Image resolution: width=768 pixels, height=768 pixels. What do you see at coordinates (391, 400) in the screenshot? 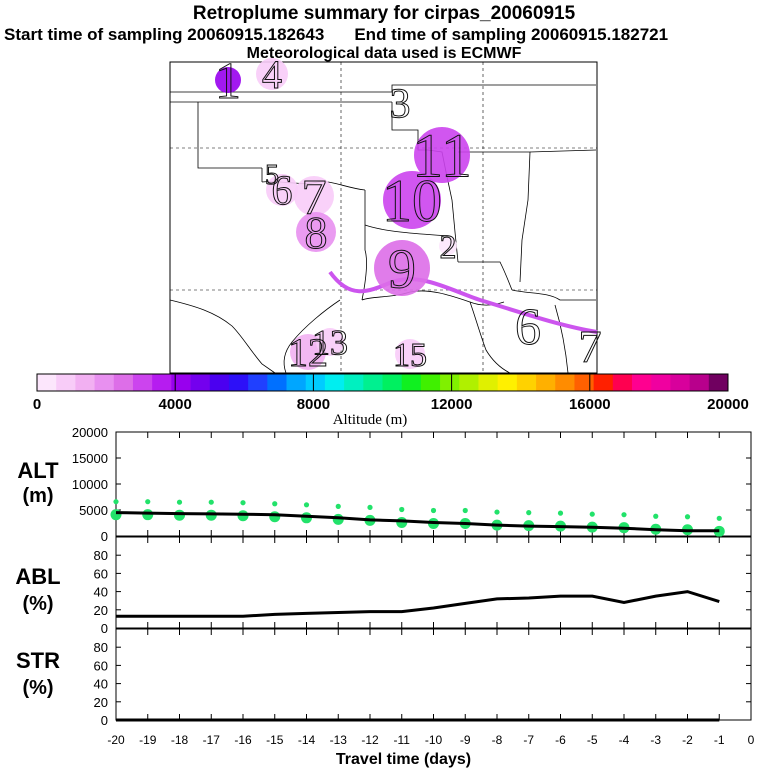
I see `colorbar: 0 4000 8000 12000 16000 20000 Altitude (m)` at bounding box center [391, 400].